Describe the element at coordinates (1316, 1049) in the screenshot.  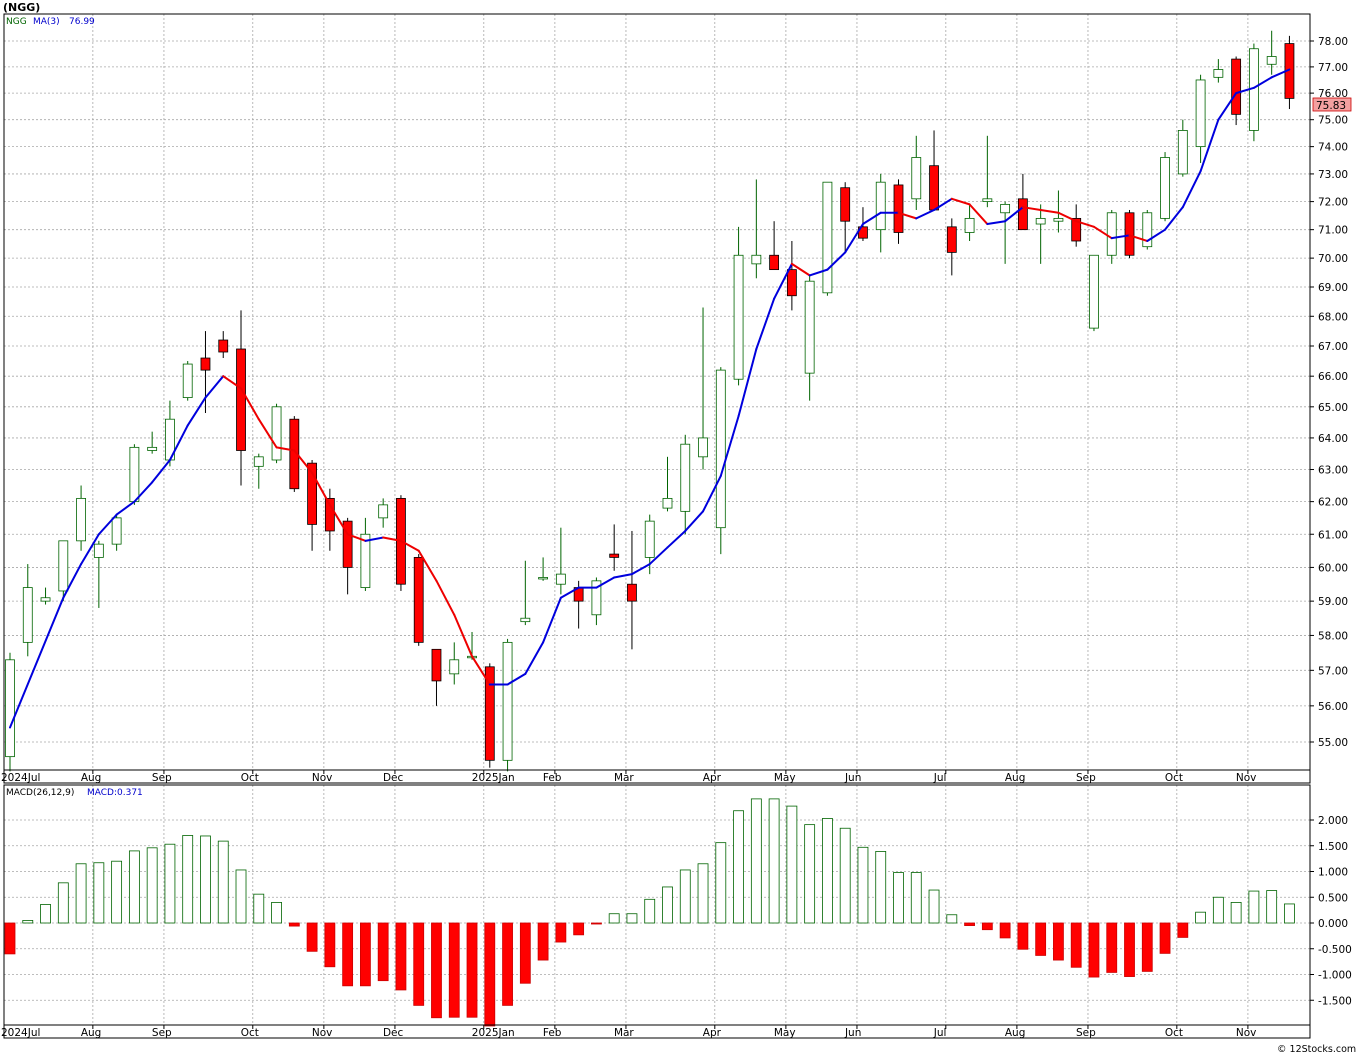
I see `footer-credit: © 12Stocks.com` at that location.